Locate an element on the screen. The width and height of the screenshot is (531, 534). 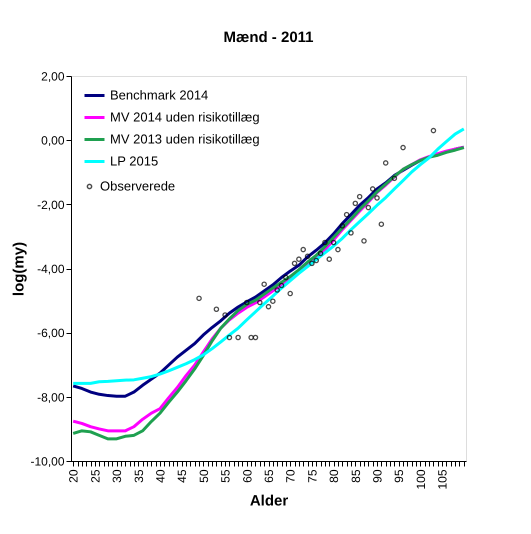
x-axis-title: Alder is located at coordinates (269, 501).